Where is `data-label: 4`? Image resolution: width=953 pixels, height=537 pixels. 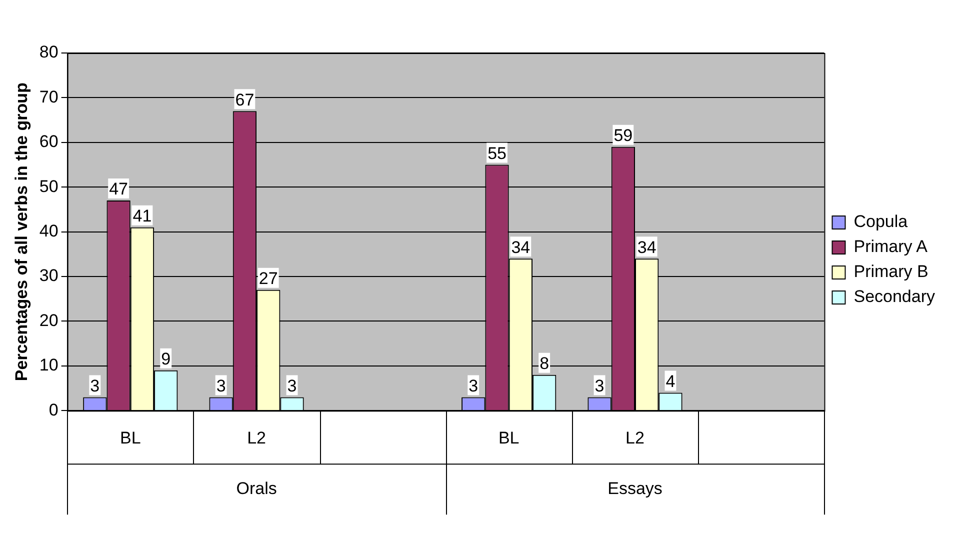
data-label: 4 is located at coordinates (671, 381).